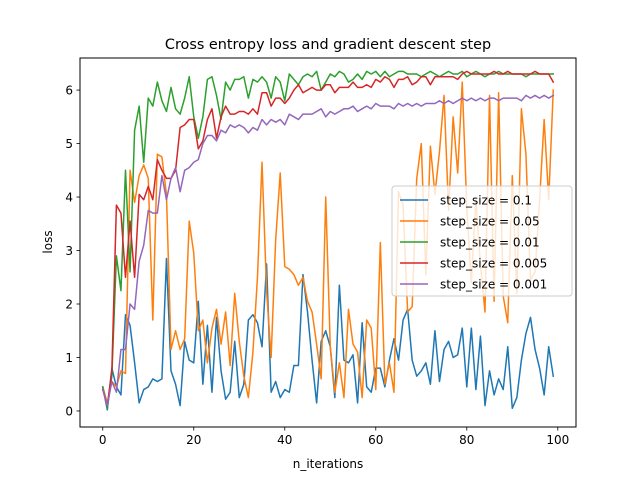 This screenshot has width=640, height=480. I want to click on legend-box, so click(482, 241).